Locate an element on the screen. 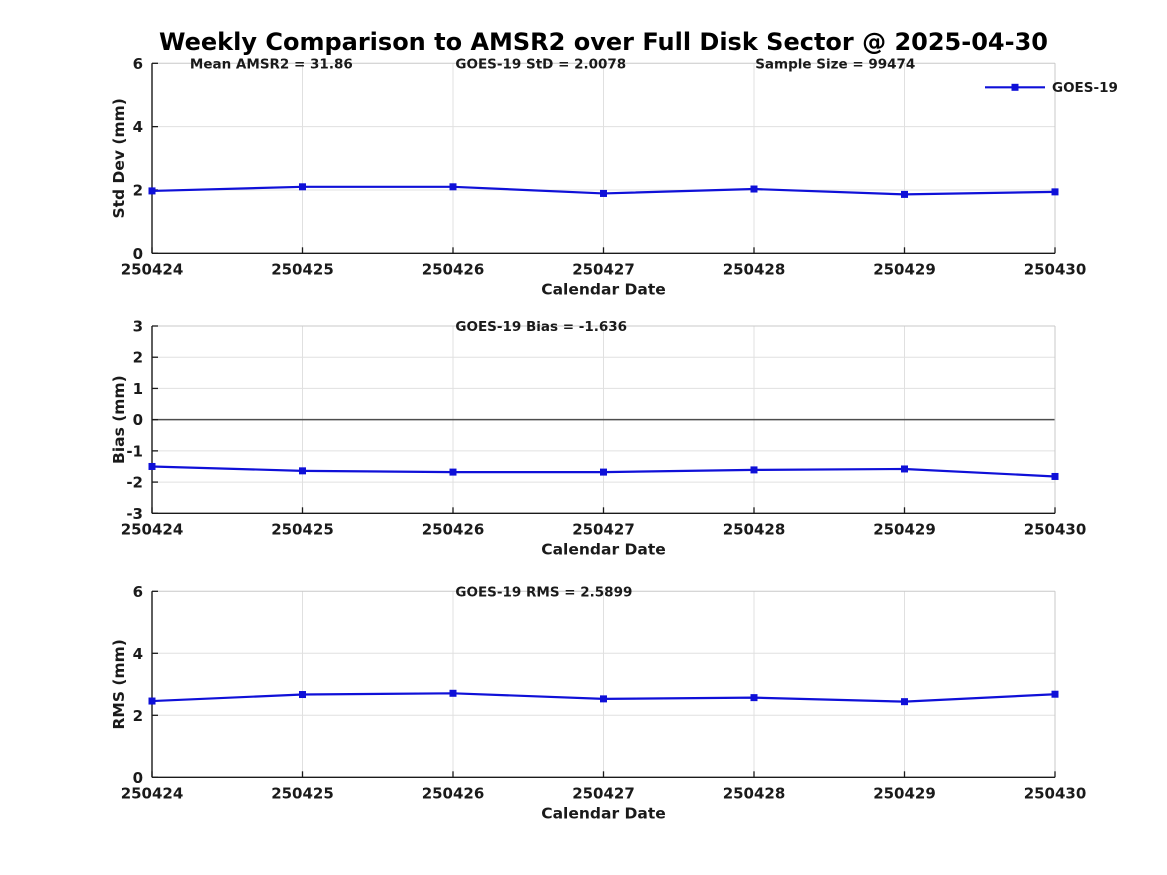  annotation: GOES-19 Bias = -1.636 is located at coordinates (541, 327).